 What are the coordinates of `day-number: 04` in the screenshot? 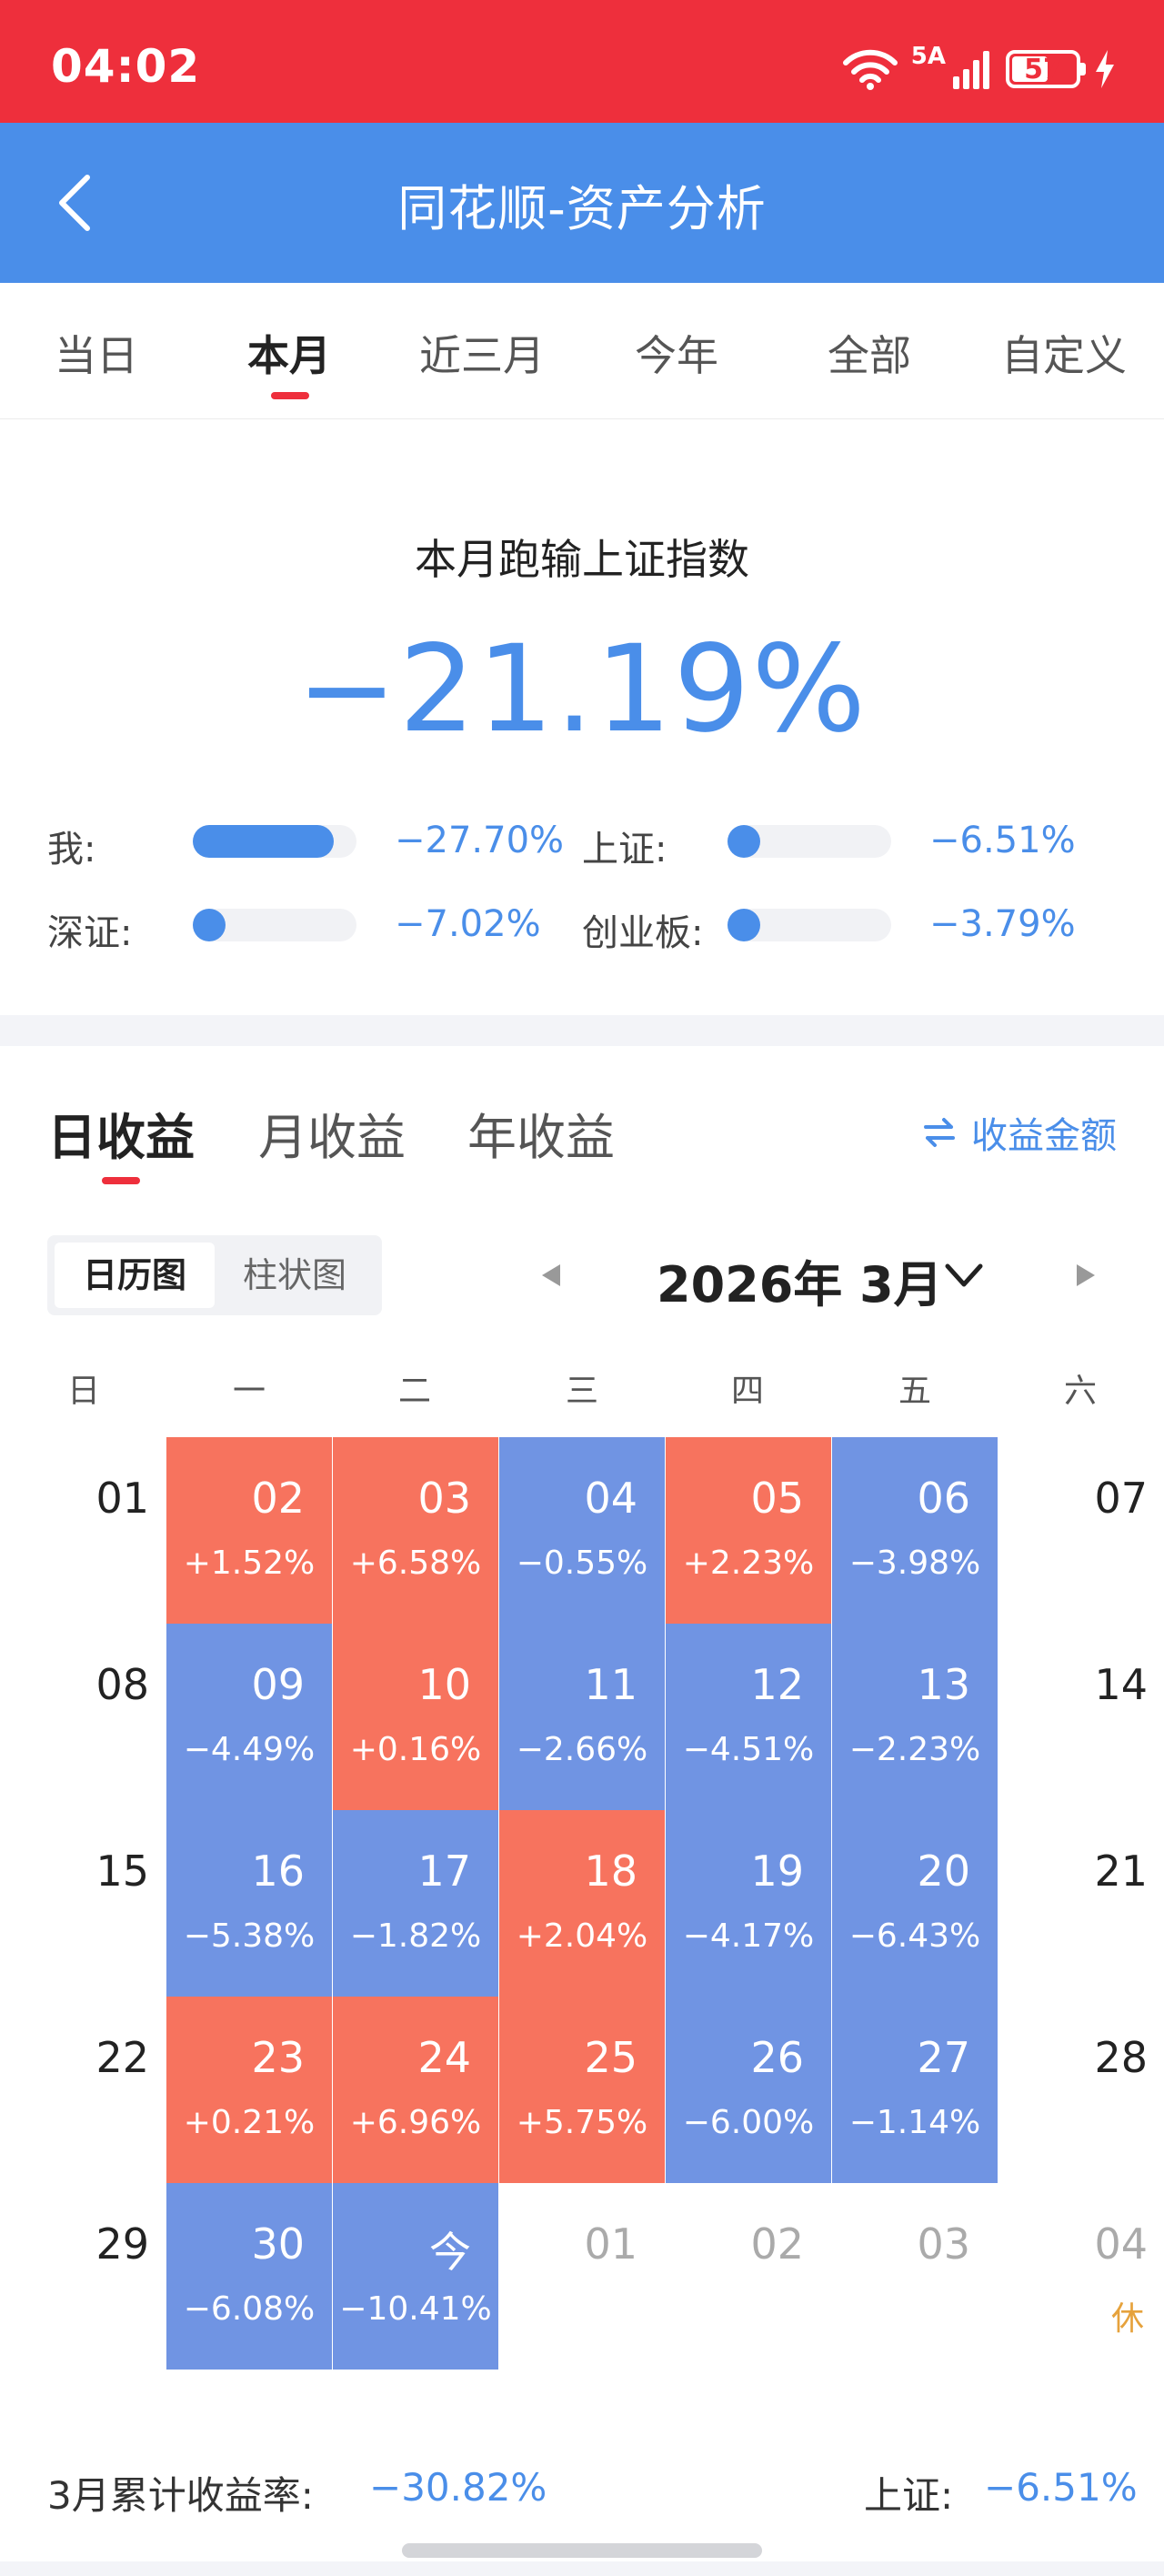 It's located at (610, 1498).